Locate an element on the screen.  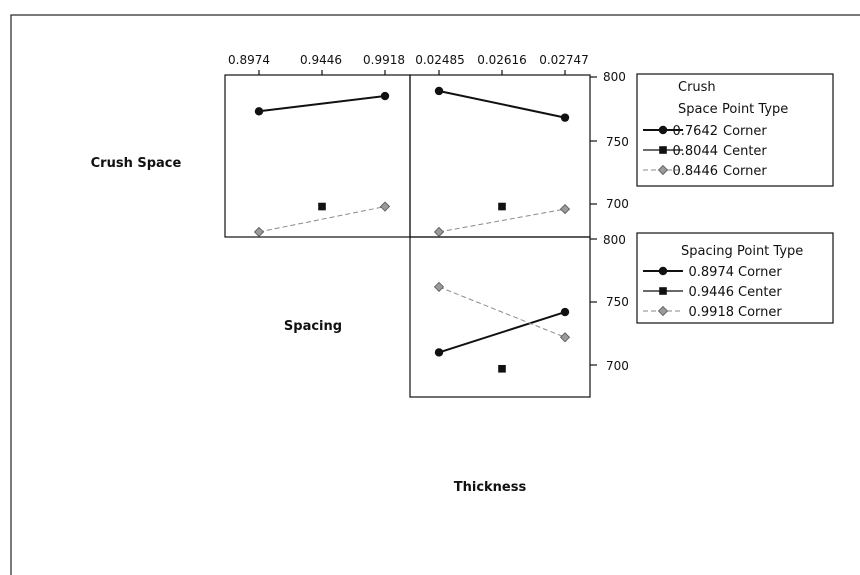
point-0.8974-1 is located at coordinates (565, 312).